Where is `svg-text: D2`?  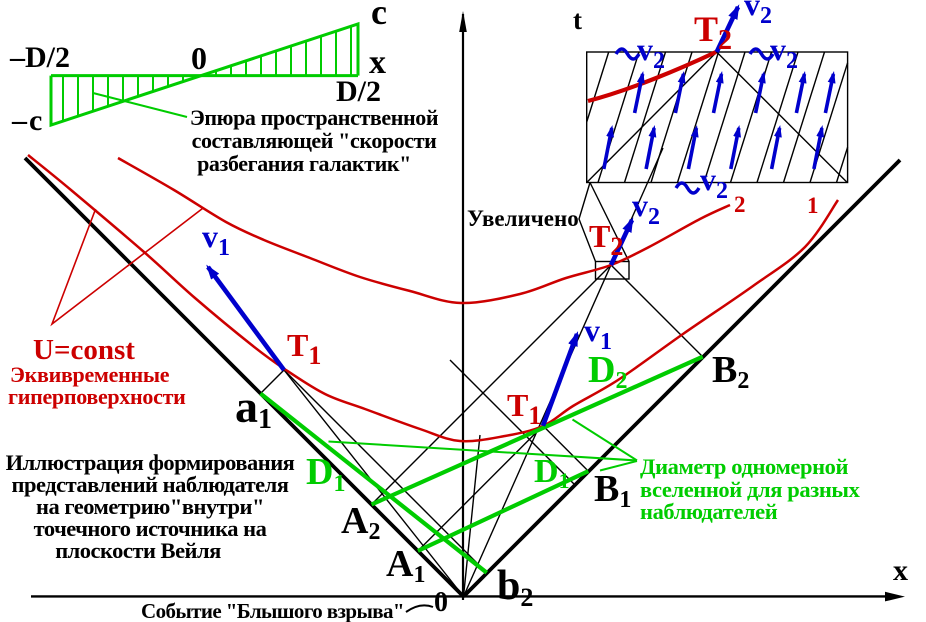 svg-text: D2 is located at coordinates (607, 371).